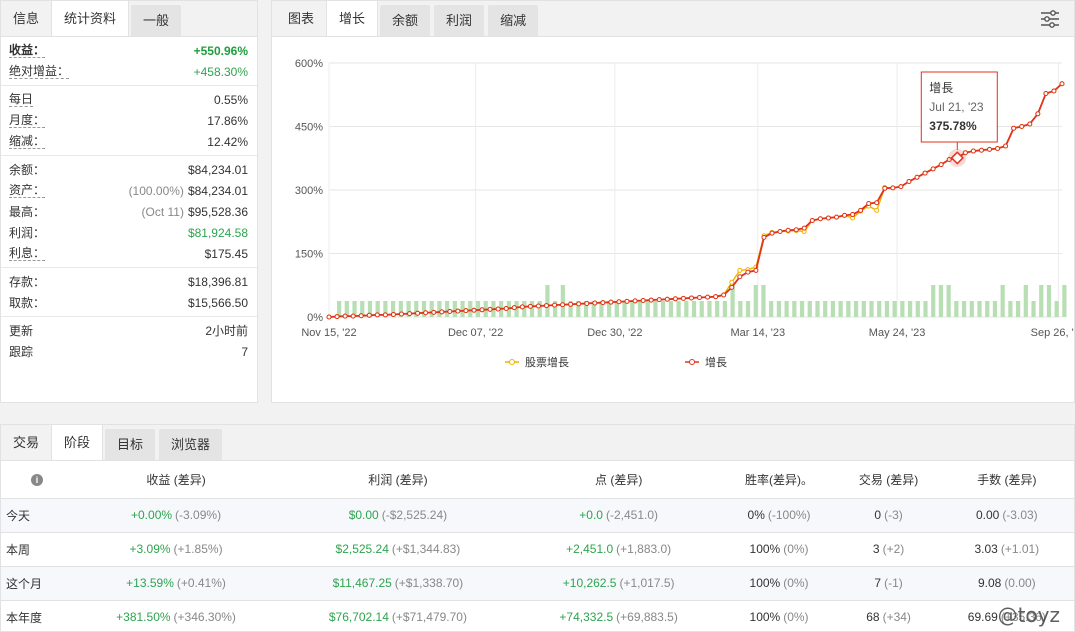  Describe the element at coordinates (716, 362) in the screenshot. I see `legend-label: 增長` at that location.